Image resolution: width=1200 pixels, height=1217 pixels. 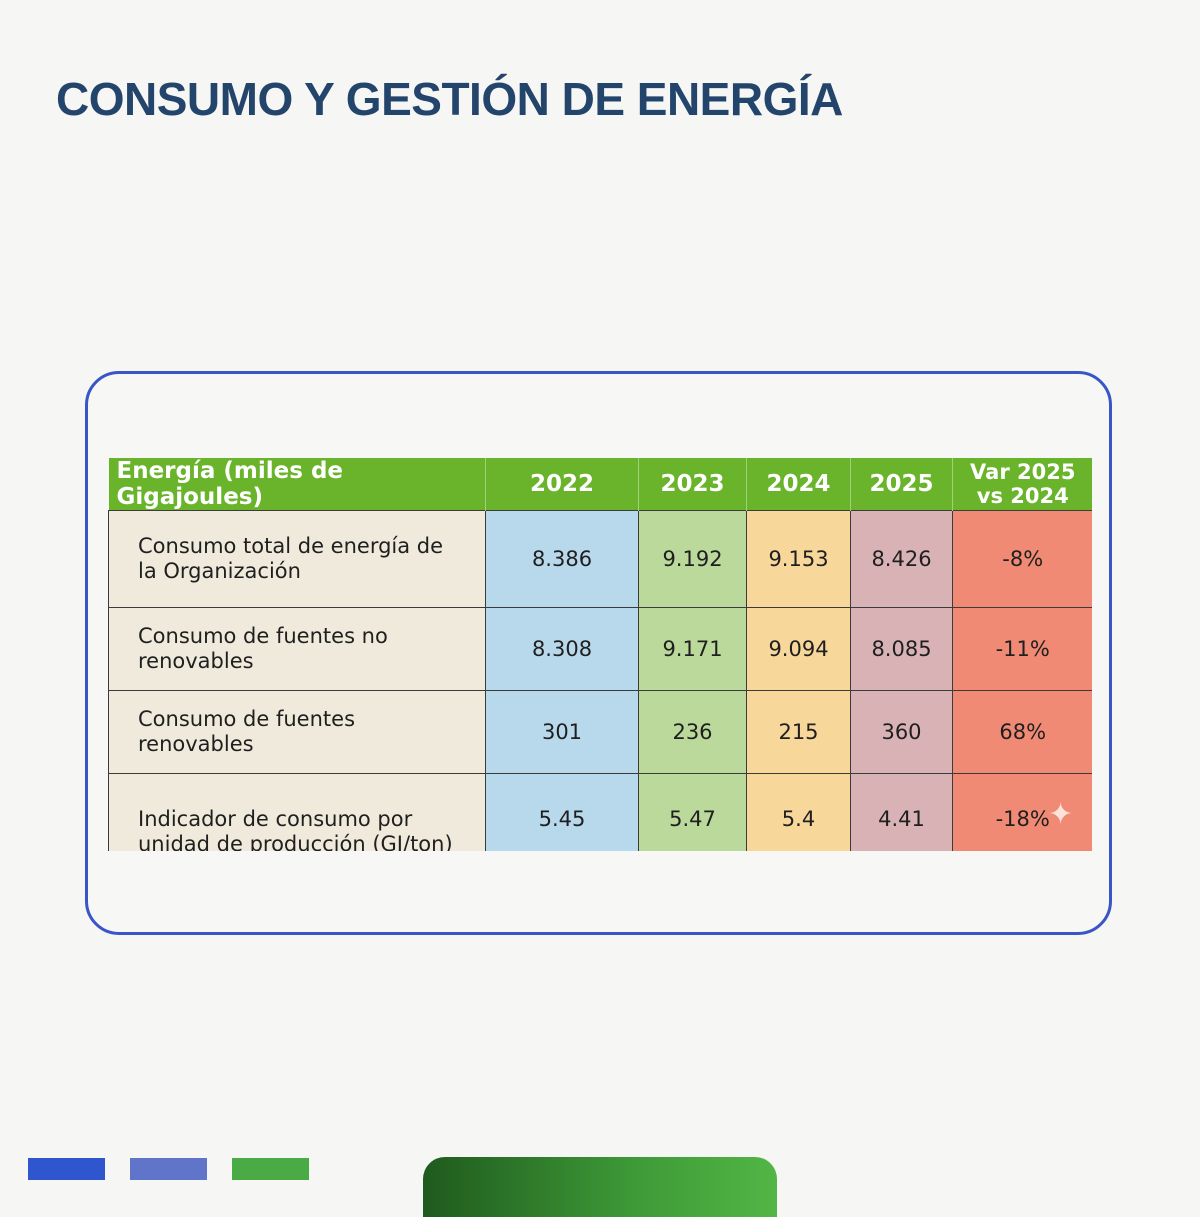 I want to click on cell-2024: 5.4, so click(x=798, y=812).